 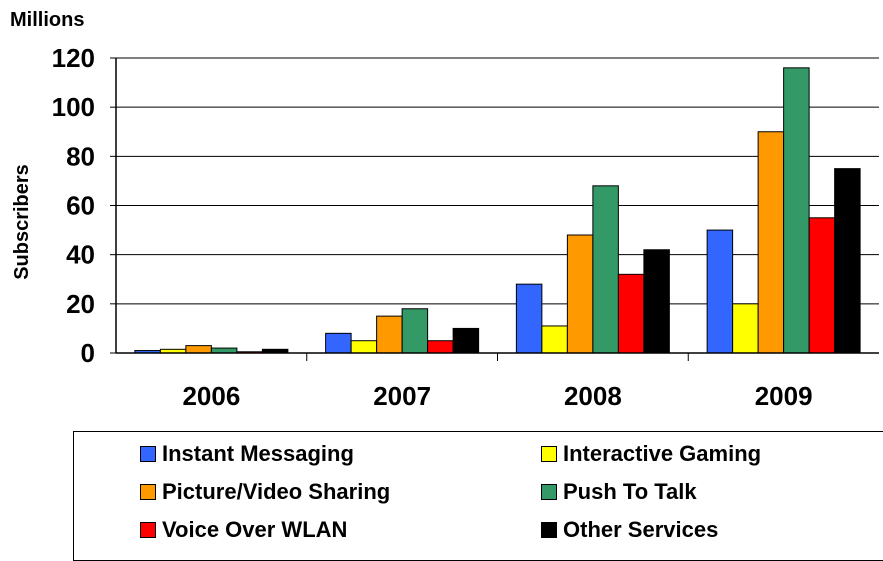 What do you see at coordinates (211, 396) in the screenshot?
I see `x-tick-label: 2006` at bounding box center [211, 396].